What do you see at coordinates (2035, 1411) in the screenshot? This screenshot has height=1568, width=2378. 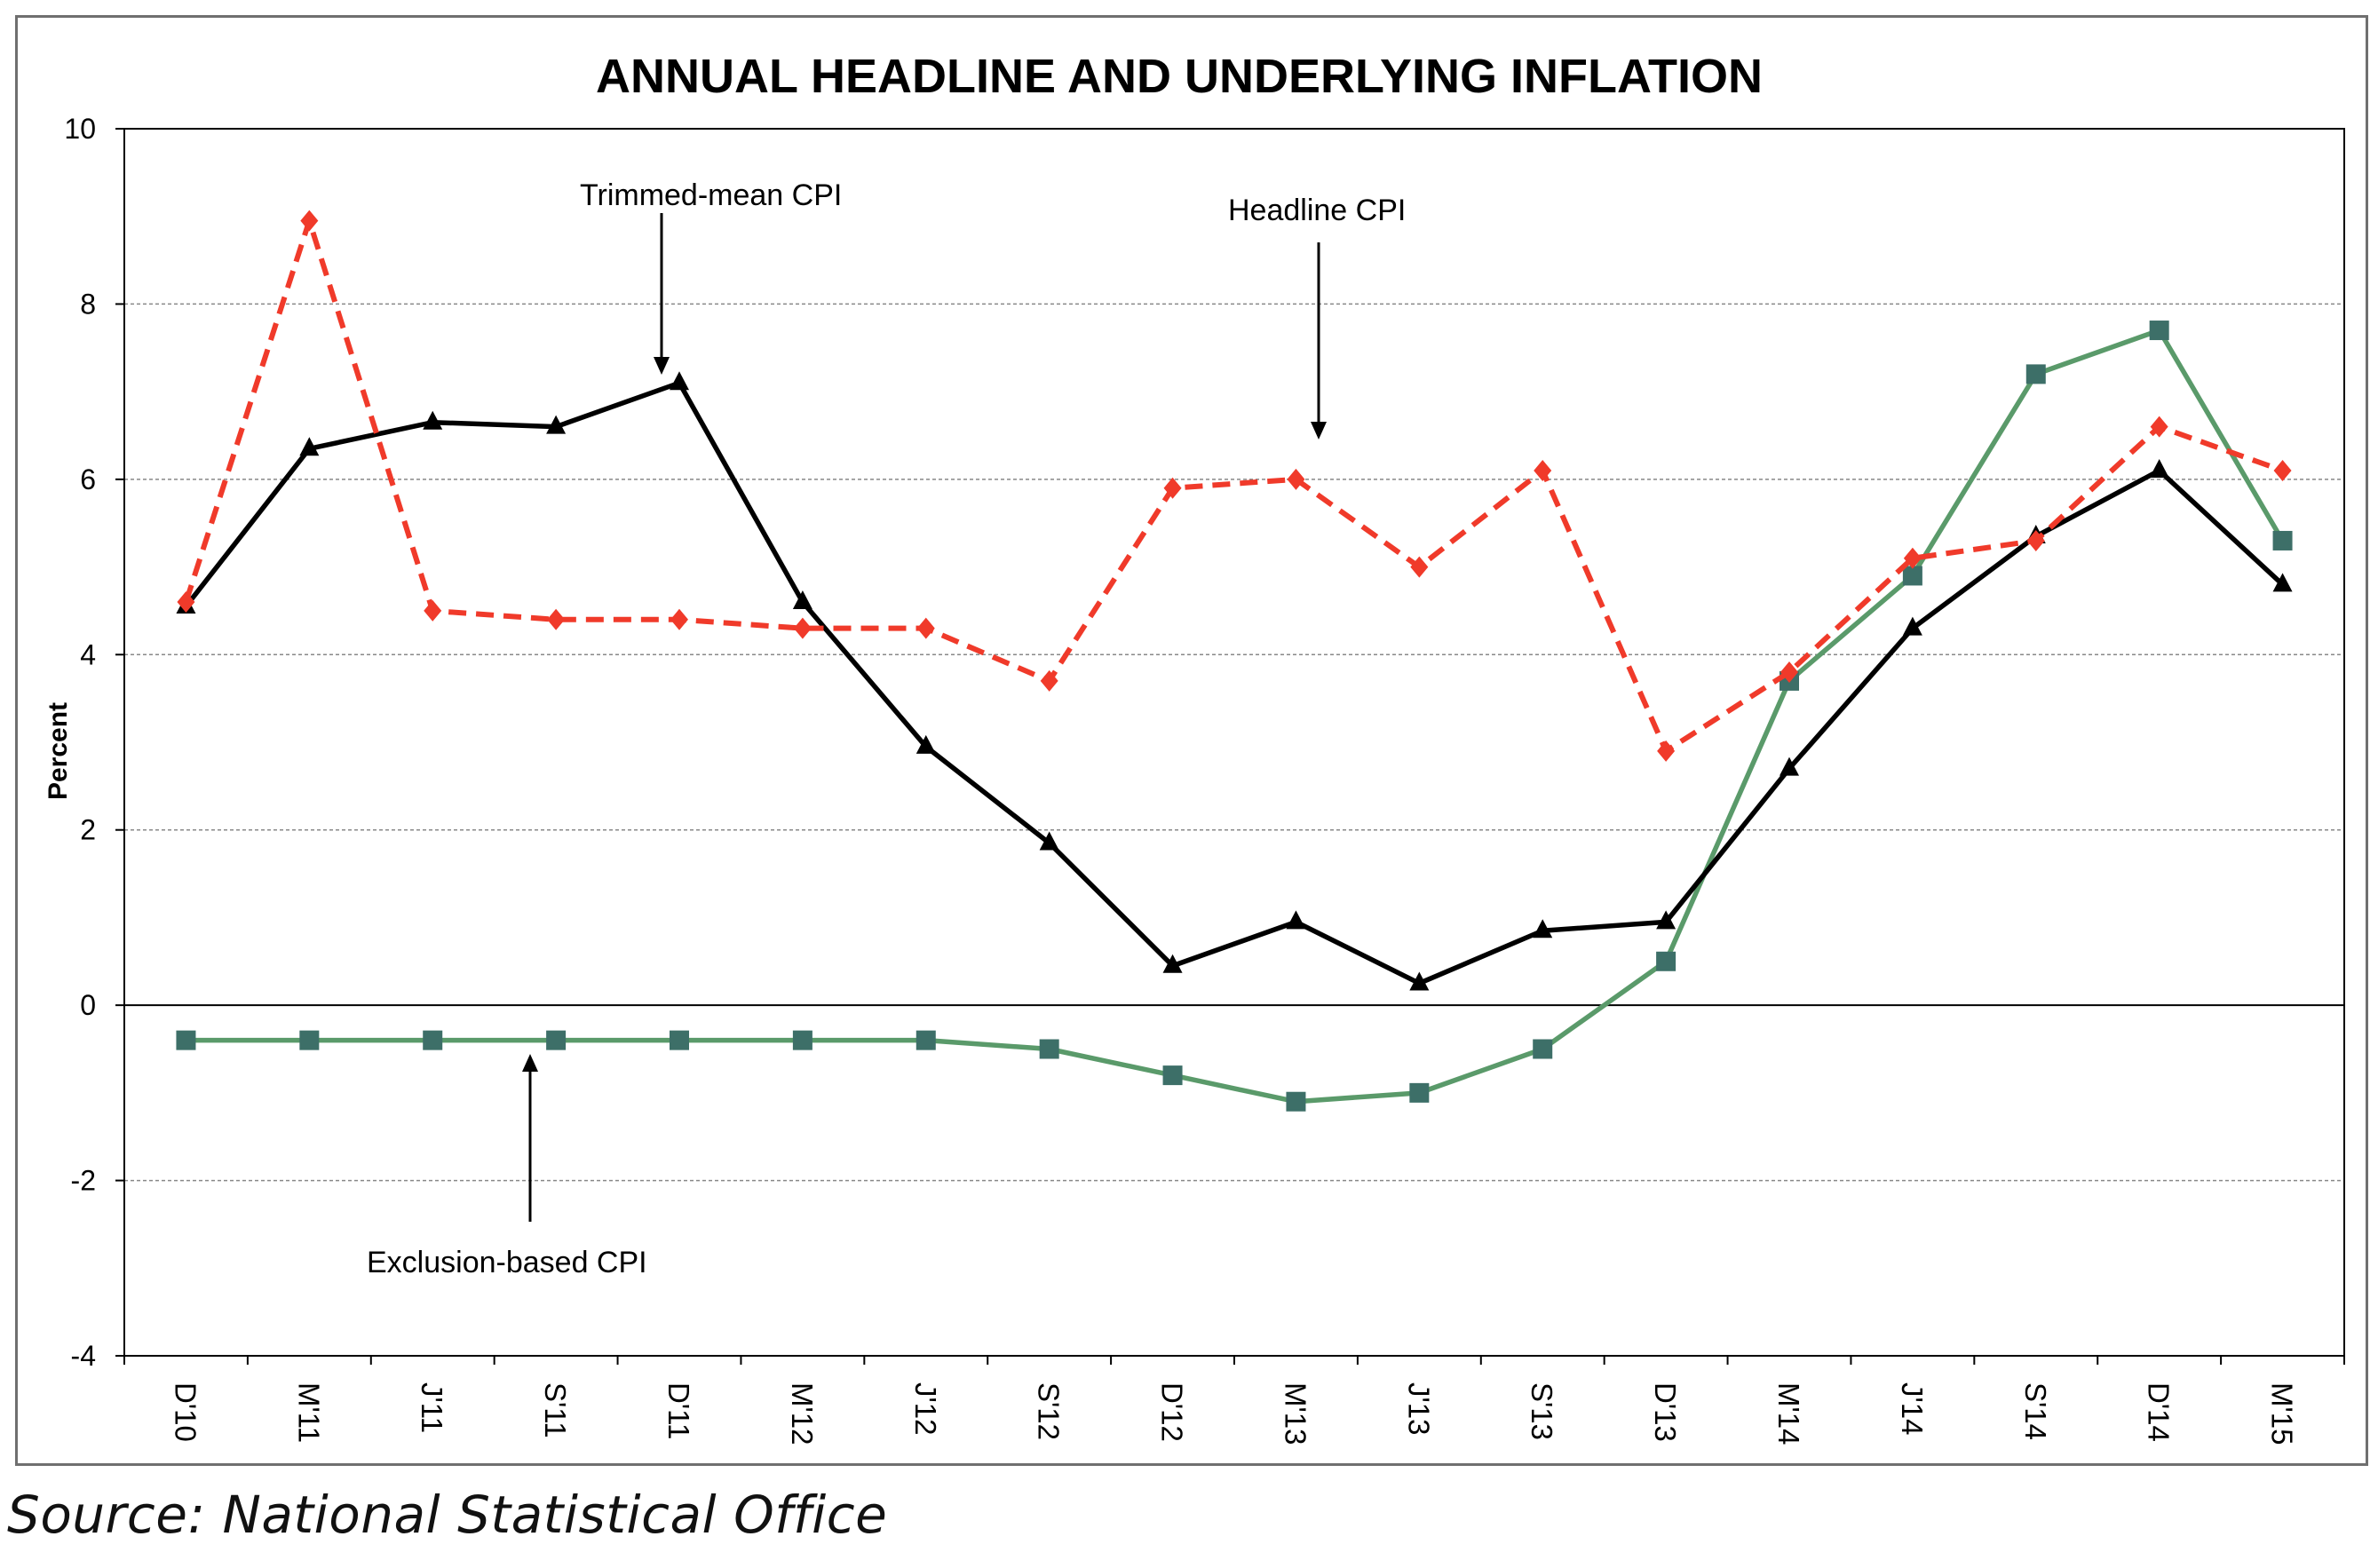 I see `x-tick-label: S'14` at bounding box center [2035, 1411].